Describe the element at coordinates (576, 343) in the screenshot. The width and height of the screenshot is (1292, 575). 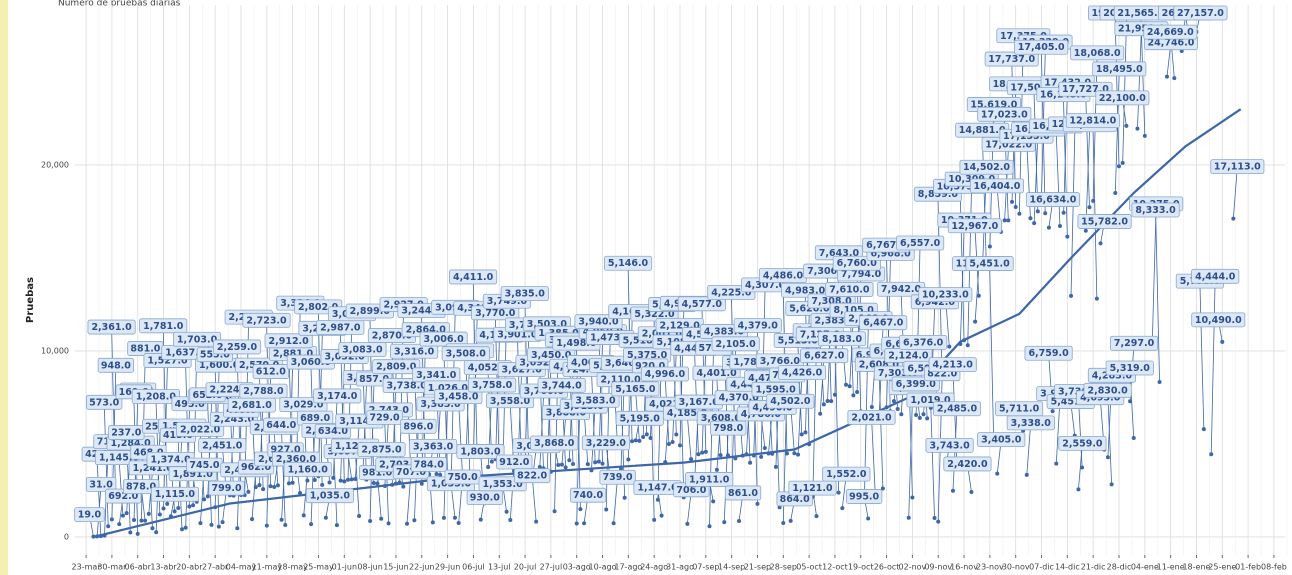
I see `value-label: 1,498.0` at that location.